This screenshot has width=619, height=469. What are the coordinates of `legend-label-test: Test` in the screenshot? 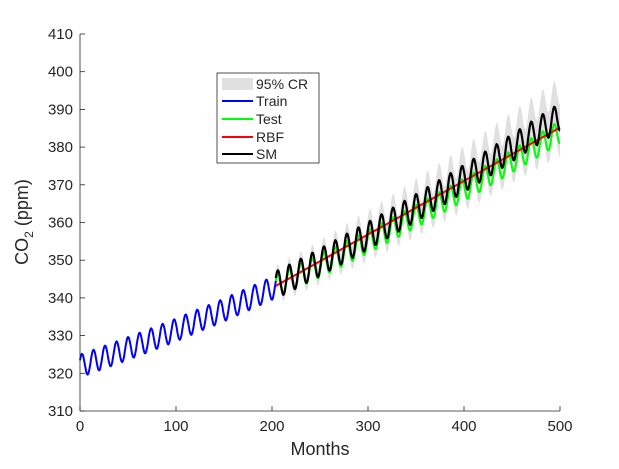 It's located at (269, 119).